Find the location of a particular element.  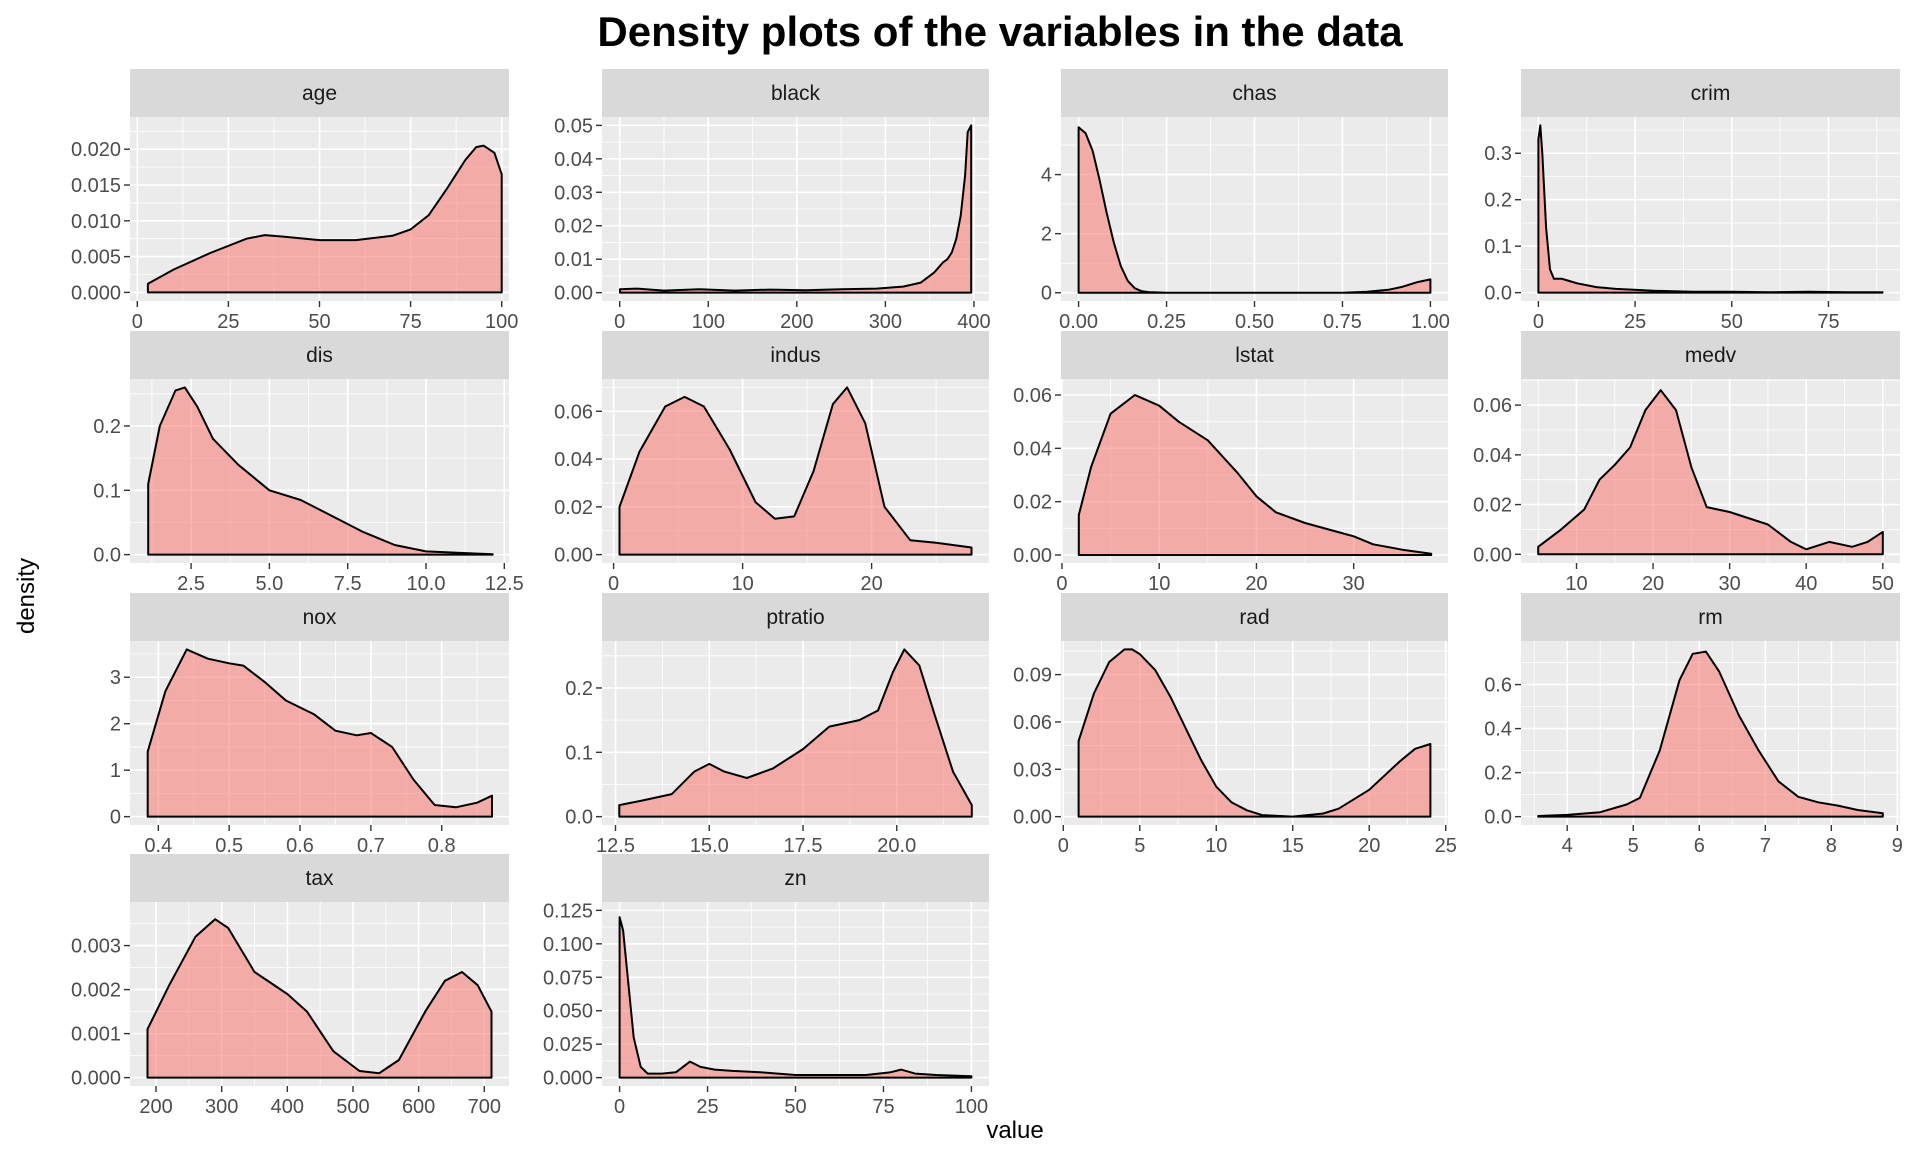

strip-zn is located at coordinates (795, 878).